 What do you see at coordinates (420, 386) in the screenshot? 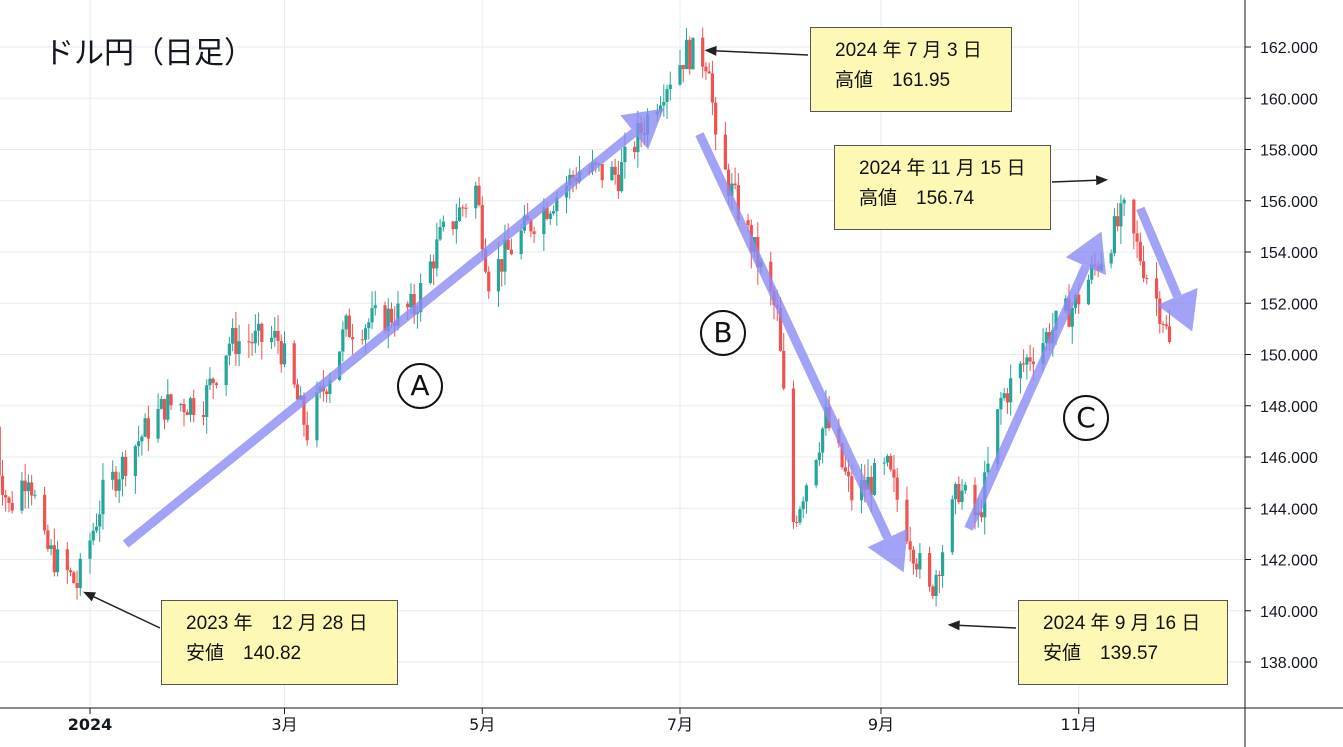
I see `trend-label-a: A` at bounding box center [420, 386].